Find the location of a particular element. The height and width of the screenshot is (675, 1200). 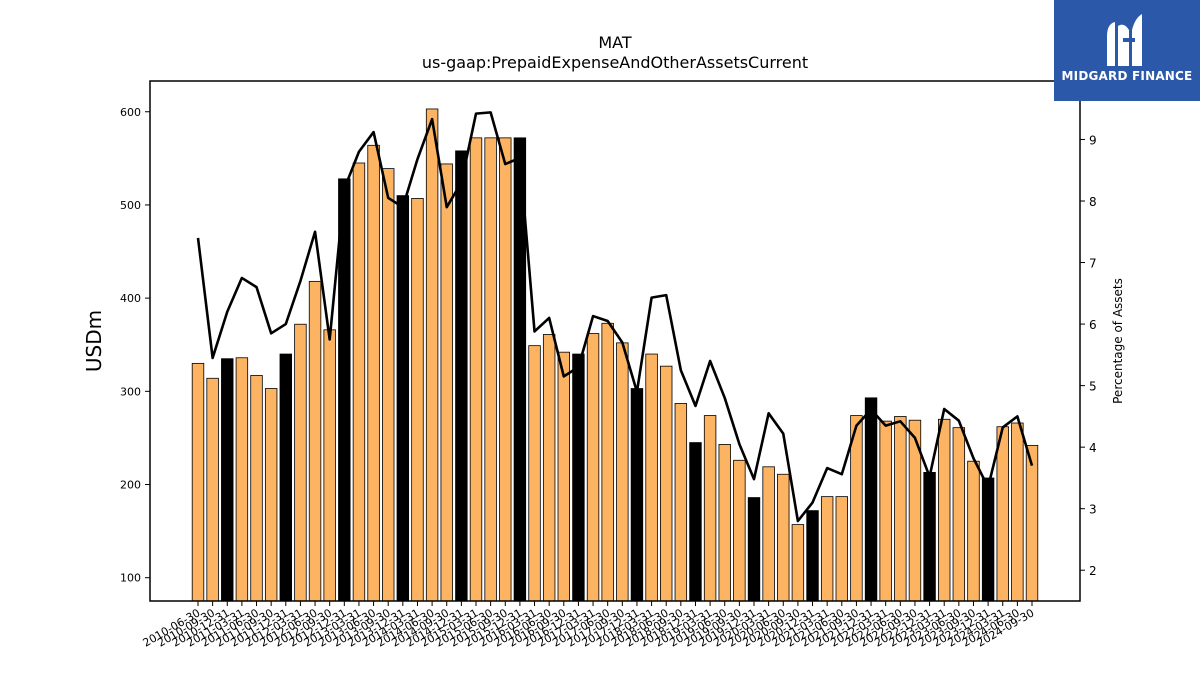

chart-title: MAT is located at coordinates (615, 42).